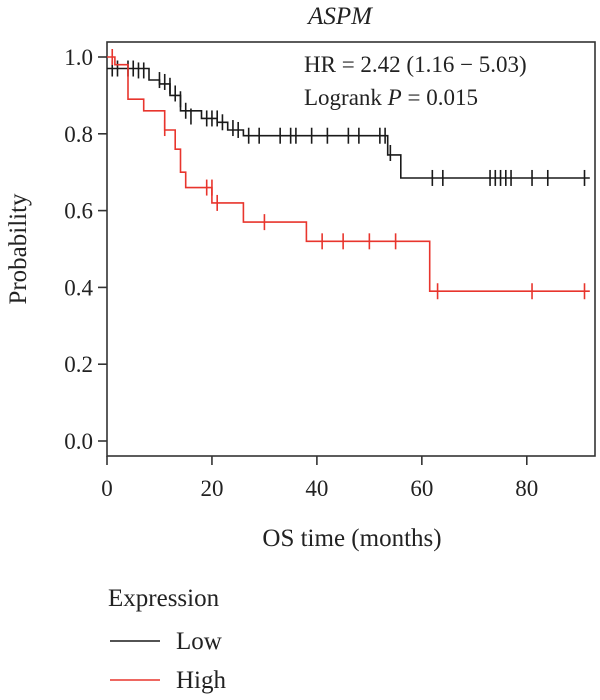  I want to click on y-tick-label: 0.8, so click(78, 134).